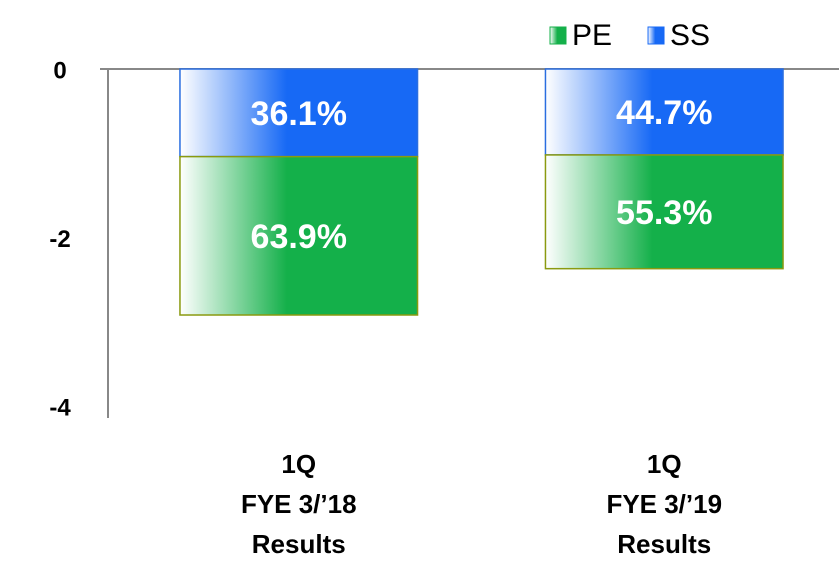  I want to click on y-tick-label: 0, so click(59, 70).